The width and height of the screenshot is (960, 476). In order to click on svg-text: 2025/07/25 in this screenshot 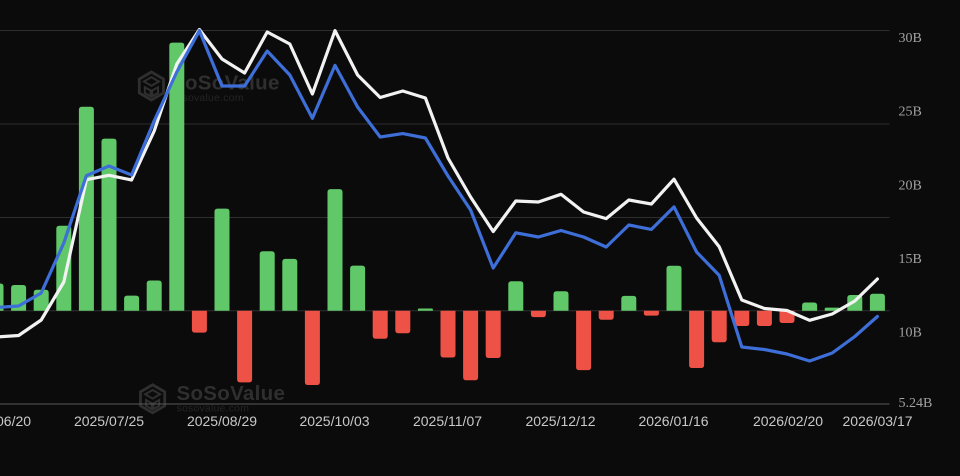, I will do `click(109, 421)`.